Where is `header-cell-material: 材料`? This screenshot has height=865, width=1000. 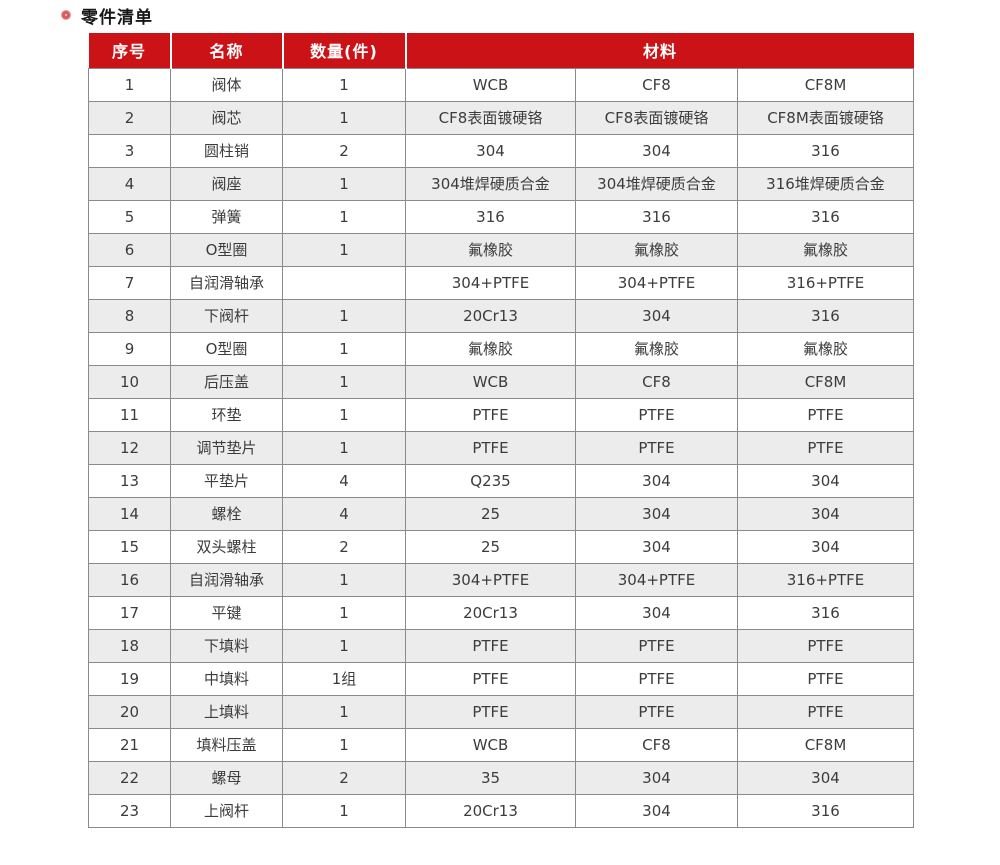 header-cell-material: 材料 is located at coordinates (659, 50).